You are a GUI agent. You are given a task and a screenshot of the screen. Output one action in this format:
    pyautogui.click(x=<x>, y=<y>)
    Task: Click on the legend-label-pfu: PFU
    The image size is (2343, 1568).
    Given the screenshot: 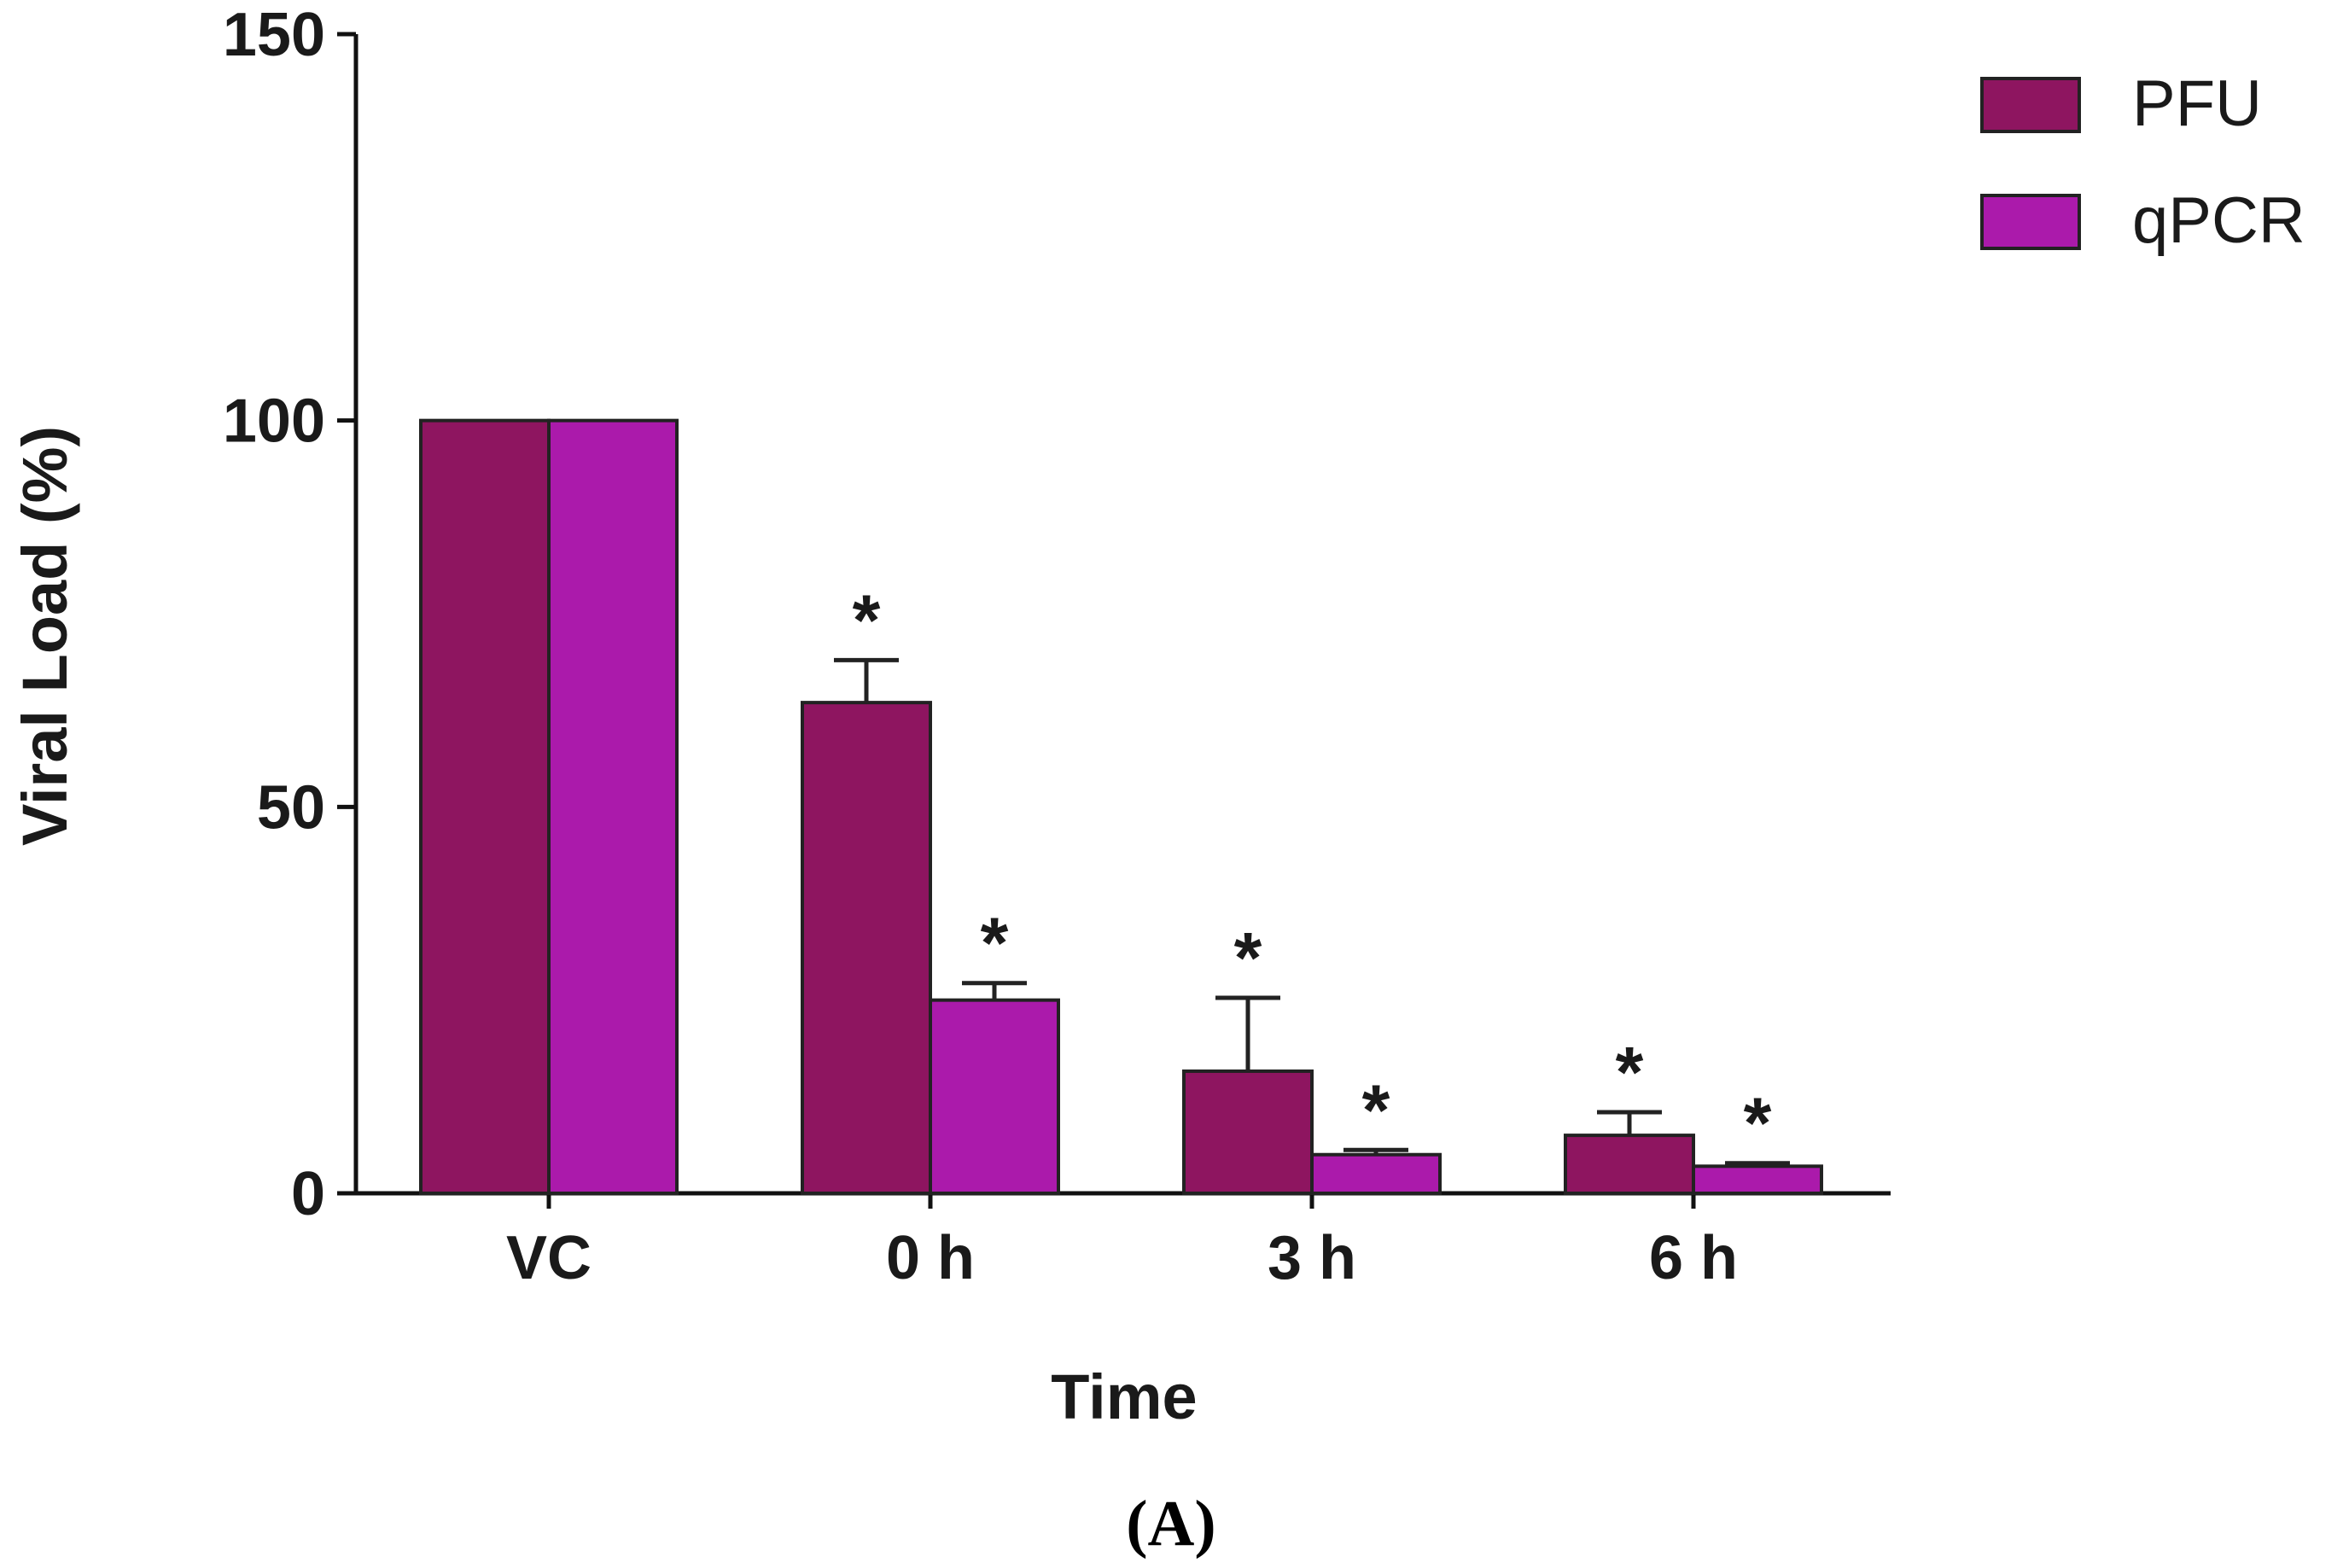 What is the action you would take?
    pyautogui.click(x=2197, y=104)
    